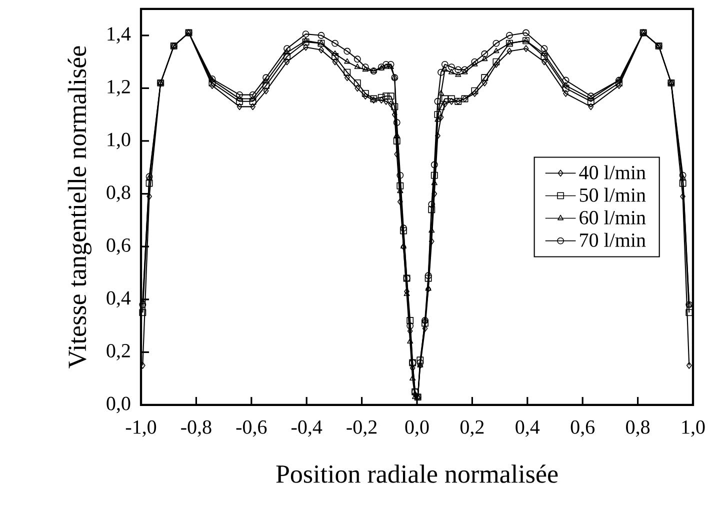 Image resolution: width=710 pixels, height=509 pixels. I want to click on x-tick-label: 1,0, so click(693, 428).